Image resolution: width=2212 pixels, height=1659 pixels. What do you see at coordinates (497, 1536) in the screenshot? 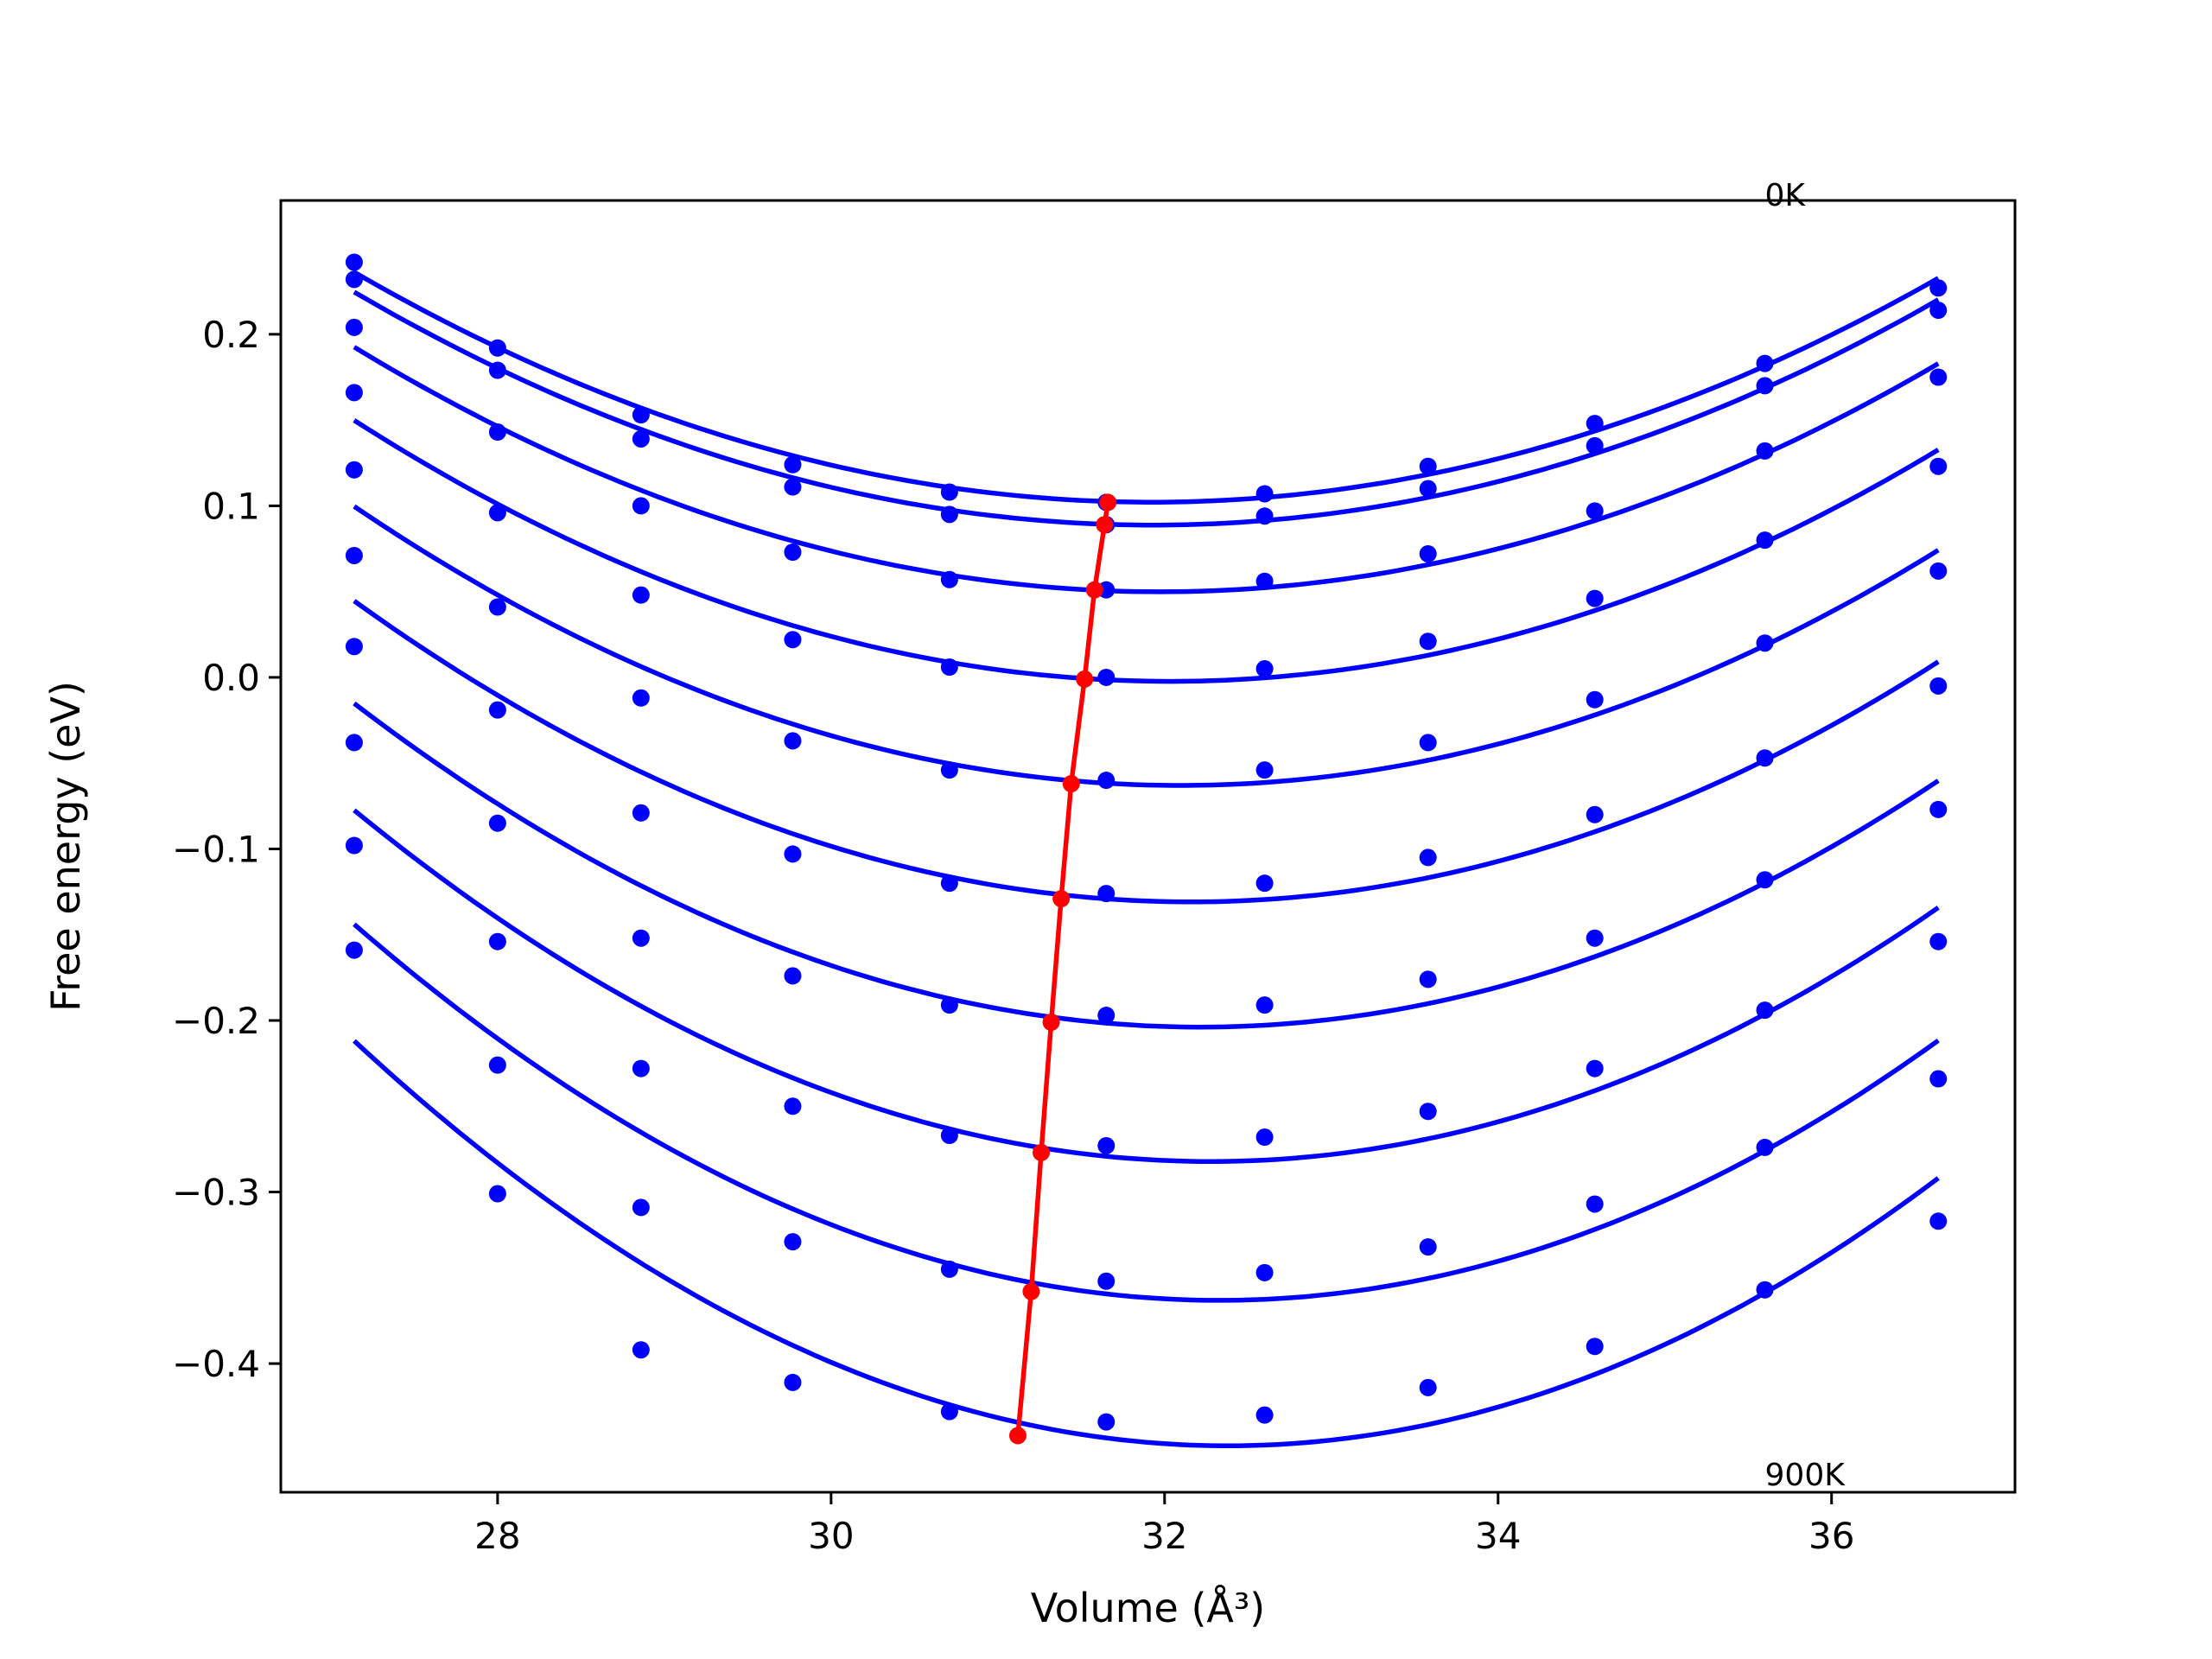
I see `x-tick-label: 28` at bounding box center [497, 1536].